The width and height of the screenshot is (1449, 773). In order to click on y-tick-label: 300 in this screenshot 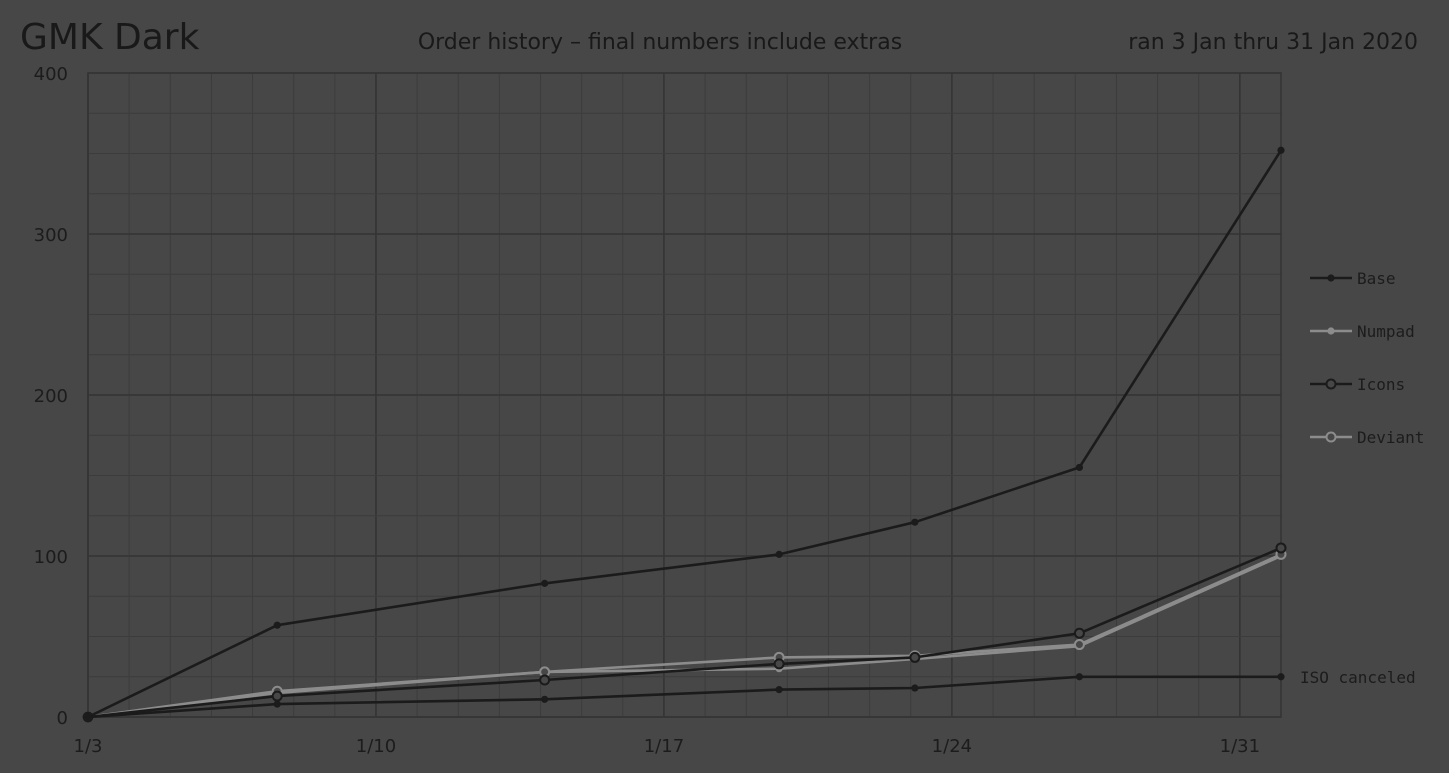, I will do `click(51, 235)`.